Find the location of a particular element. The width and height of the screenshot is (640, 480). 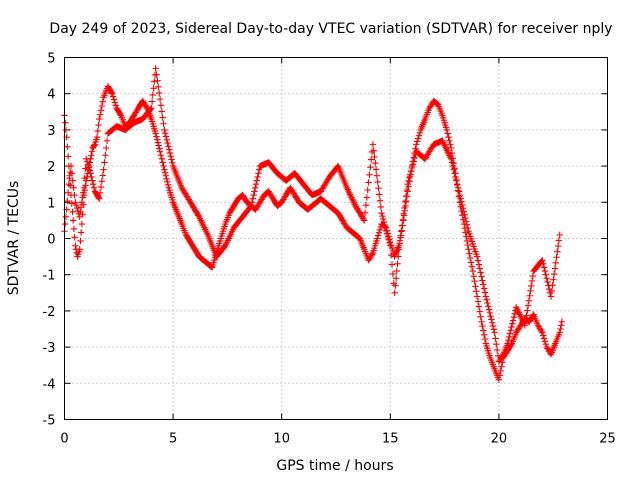

y-tick-label: 4 is located at coordinates (51, 95).